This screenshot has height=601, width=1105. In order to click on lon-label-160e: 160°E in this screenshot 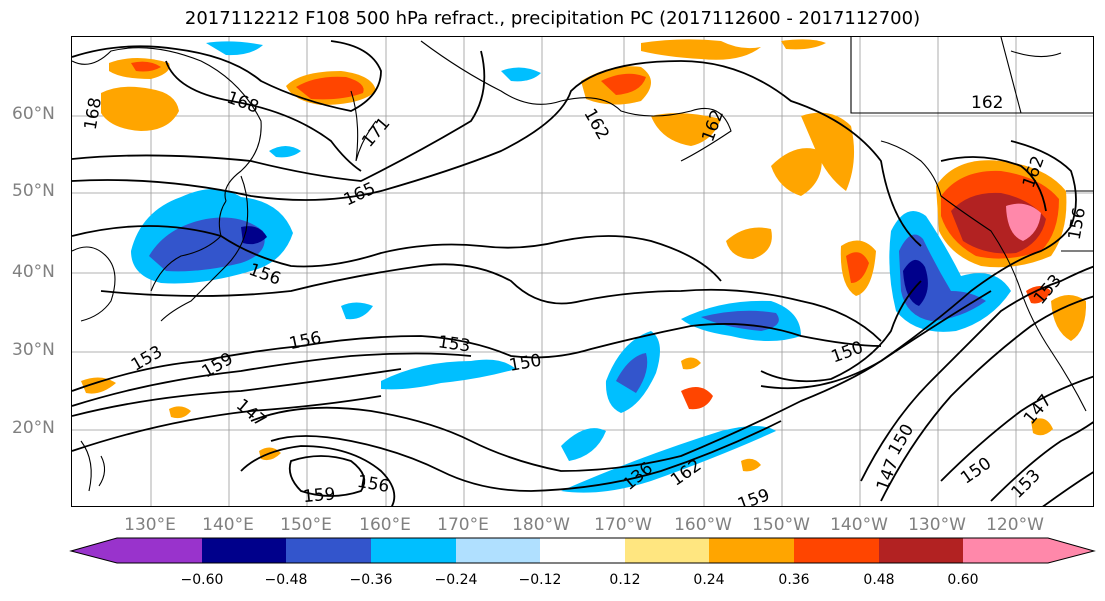, I will do `click(385, 525)`.